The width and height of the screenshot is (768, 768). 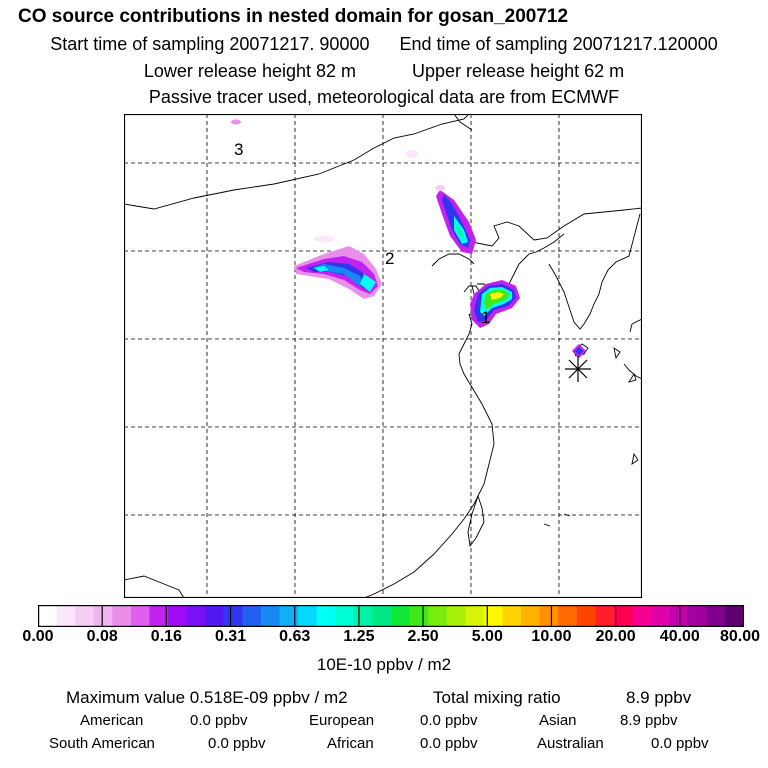 What do you see at coordinates (441, 202) in the screenshot?
I see `plume-north` at bounding box center [441, 202].